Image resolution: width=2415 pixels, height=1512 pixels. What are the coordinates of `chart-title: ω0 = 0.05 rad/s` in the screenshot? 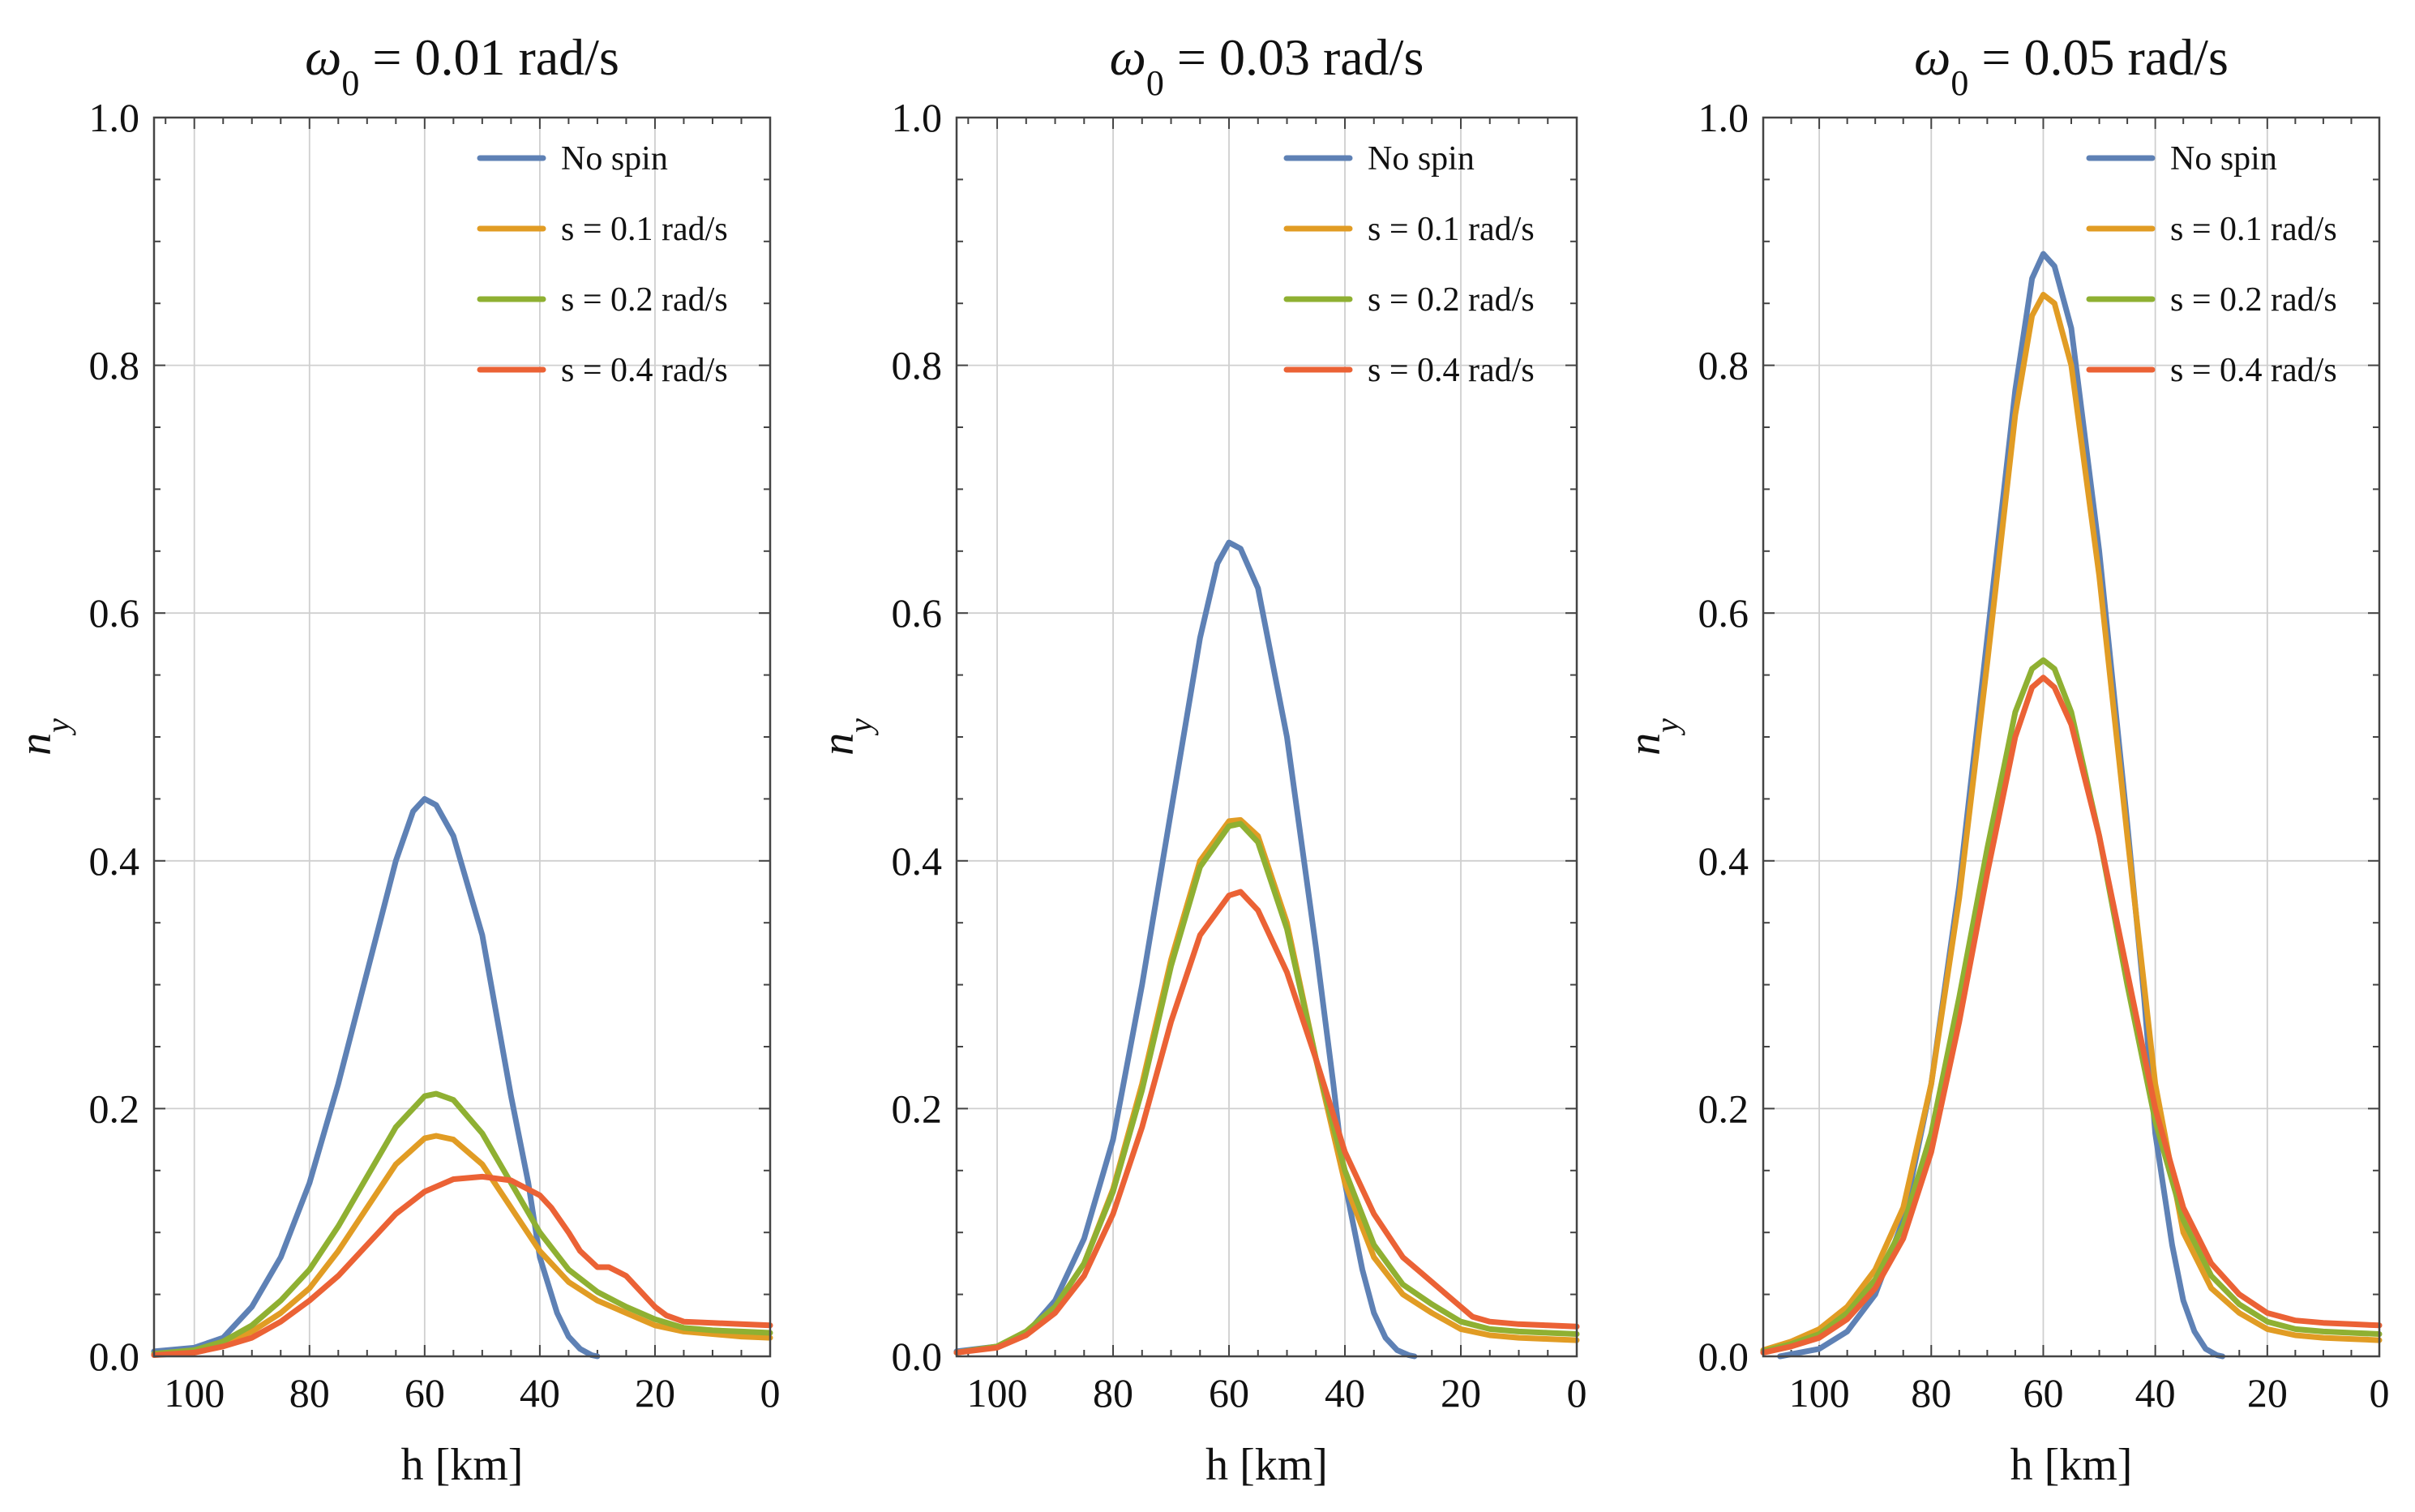 It's located at (2071, 65).